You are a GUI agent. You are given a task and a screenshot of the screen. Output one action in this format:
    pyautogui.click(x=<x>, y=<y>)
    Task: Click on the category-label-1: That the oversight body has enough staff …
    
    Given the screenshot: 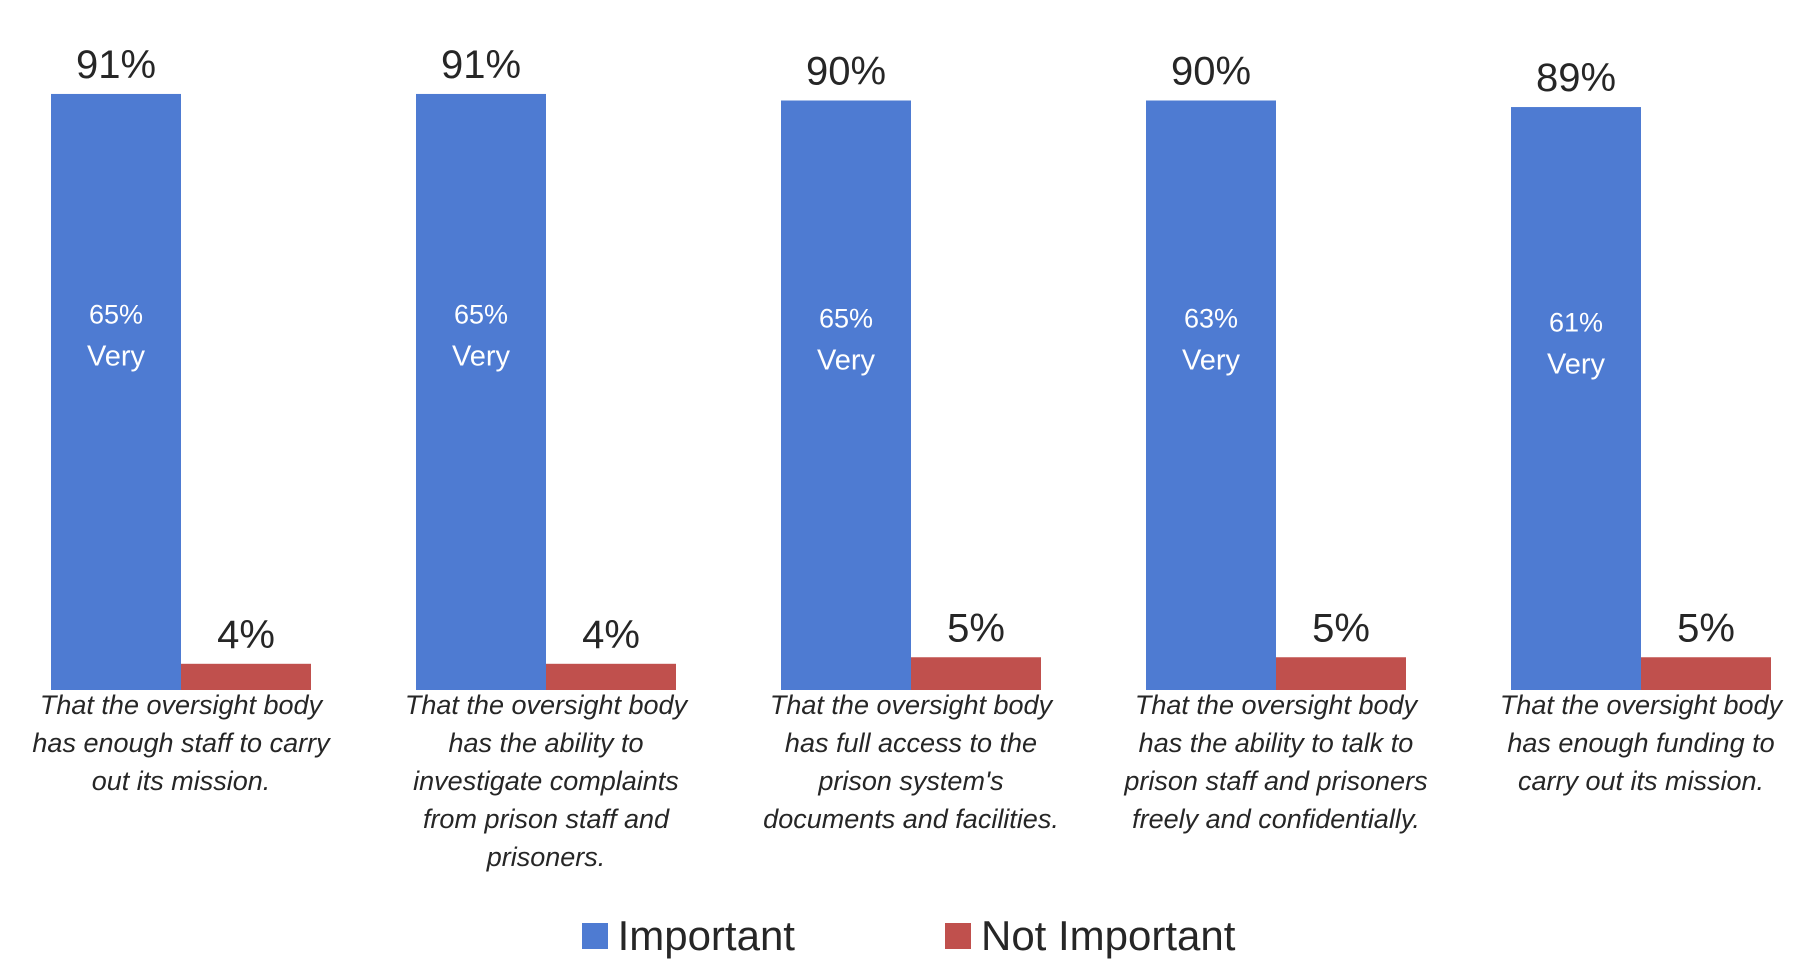 What is the action you would take?
    pyautogui.click(x=181, y=743)
    